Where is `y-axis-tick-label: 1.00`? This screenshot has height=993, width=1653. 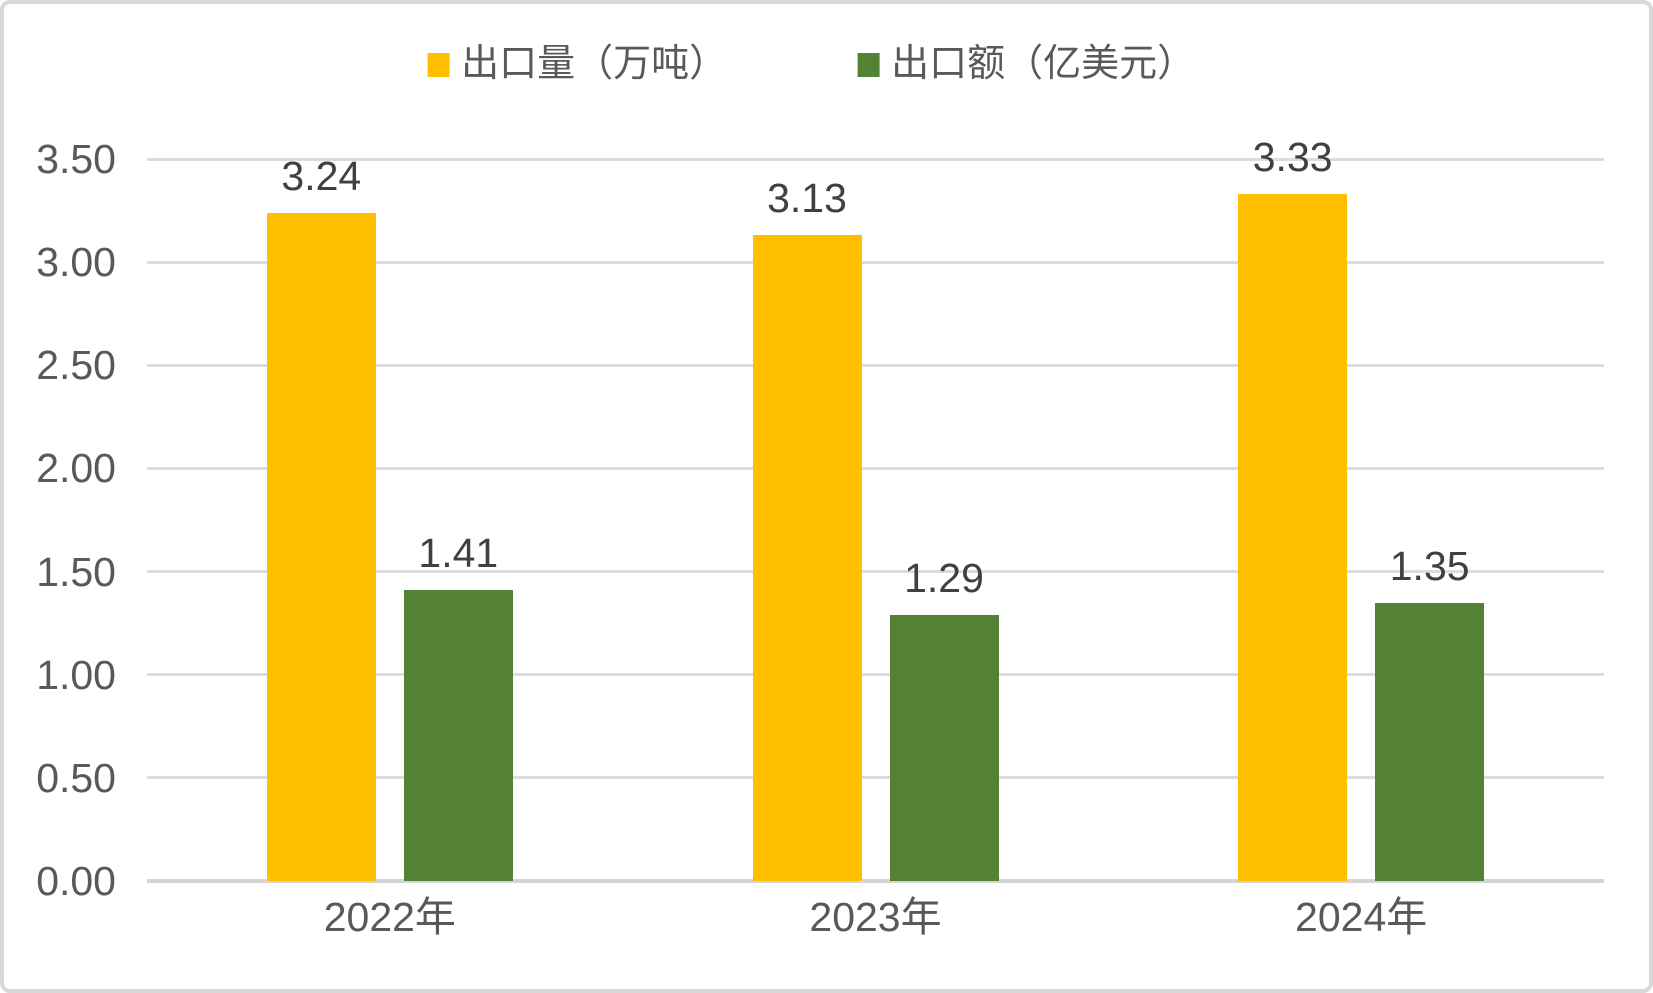 y-axis-tick-label: 1.00 is located at coordinates (76, 674).